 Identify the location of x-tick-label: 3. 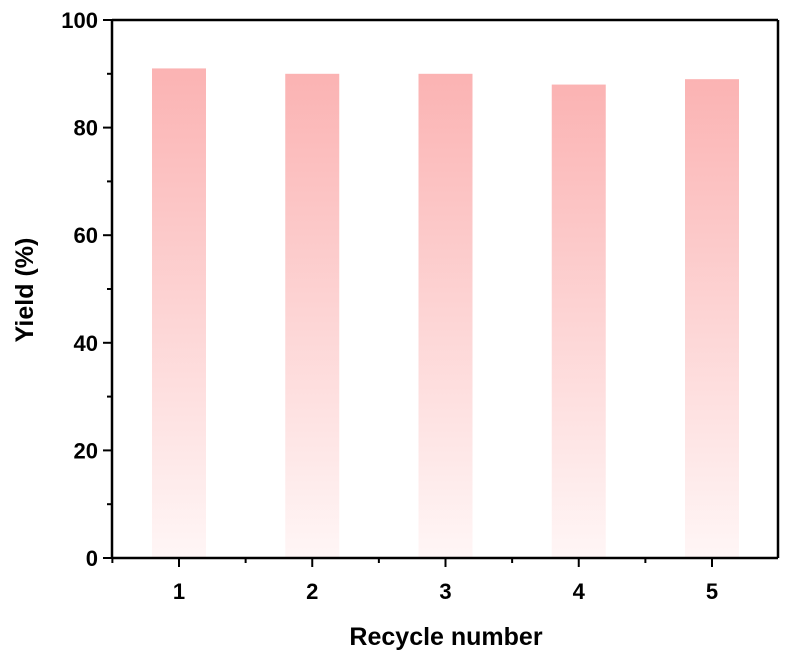
(445, 591).